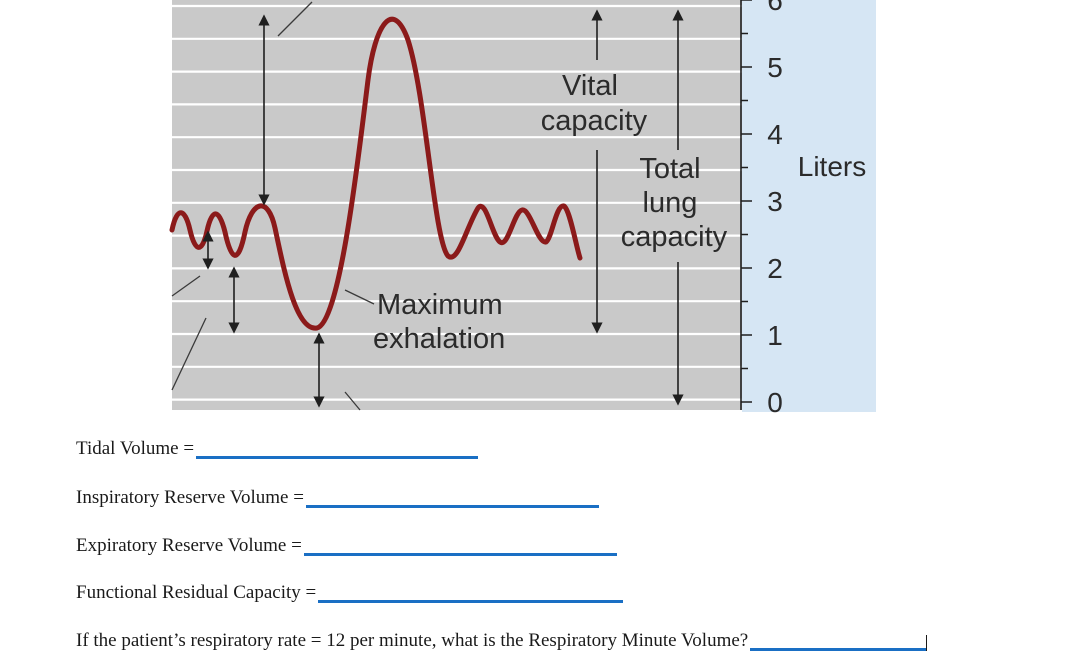  Describe the element at coordinates (189, 545) in the screenshot. I see `erv-label: Expiratory Reserve Volume =` at that location.